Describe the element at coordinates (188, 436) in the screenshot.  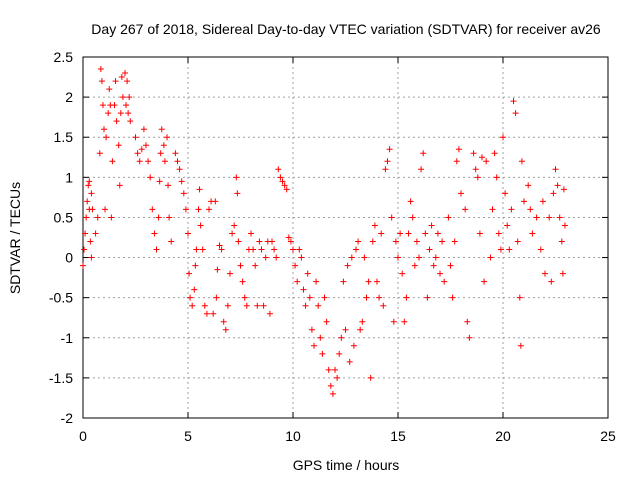
I see `x-tick-label: 5` at that location.